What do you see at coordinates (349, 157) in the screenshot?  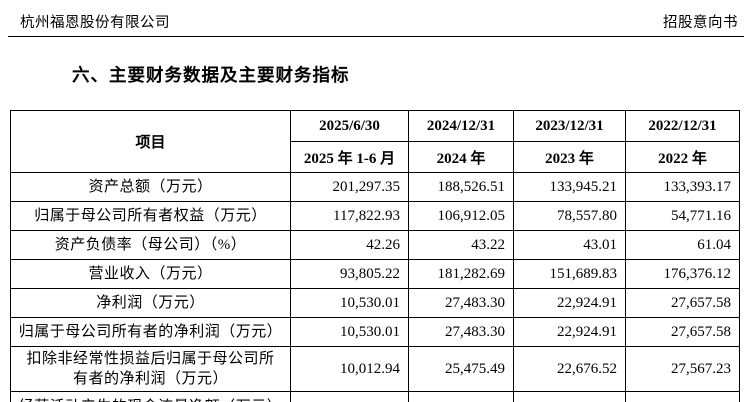 I see `period-header-2025: 2025 年 1-6 月` at bounding box center [349, 157].